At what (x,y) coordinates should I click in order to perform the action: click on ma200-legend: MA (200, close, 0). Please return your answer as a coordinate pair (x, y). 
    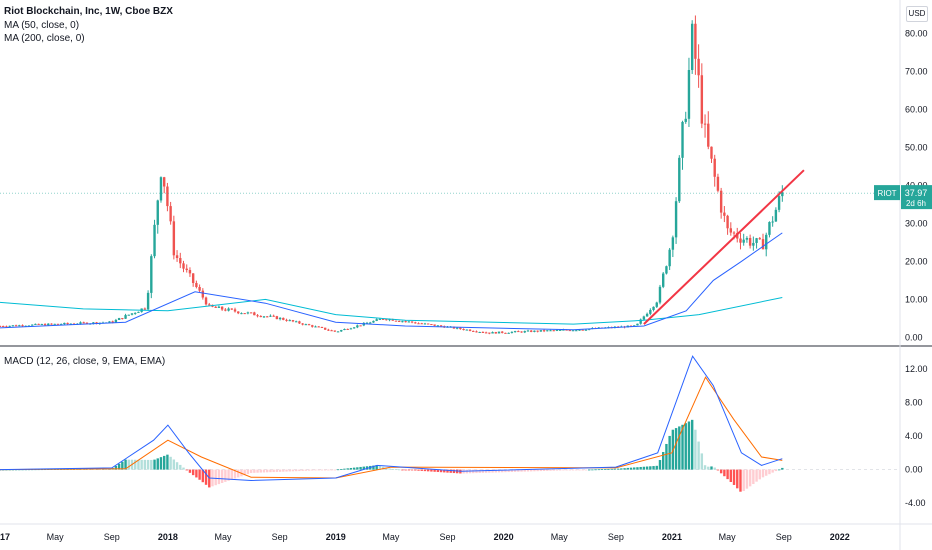
    Looking at the image, I should click on (44, 38).